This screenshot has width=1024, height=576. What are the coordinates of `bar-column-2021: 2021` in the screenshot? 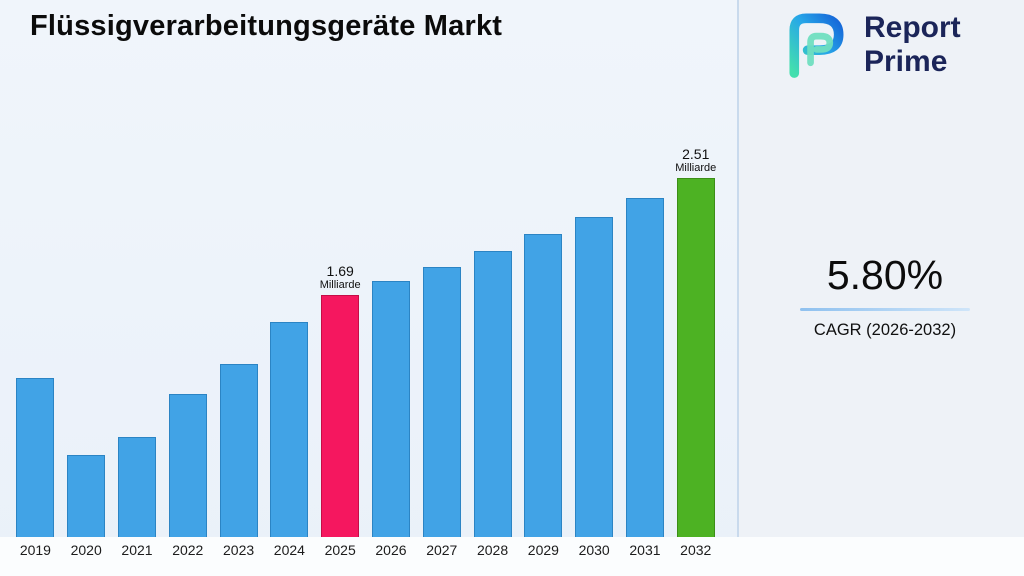 It's located at (137, 345).